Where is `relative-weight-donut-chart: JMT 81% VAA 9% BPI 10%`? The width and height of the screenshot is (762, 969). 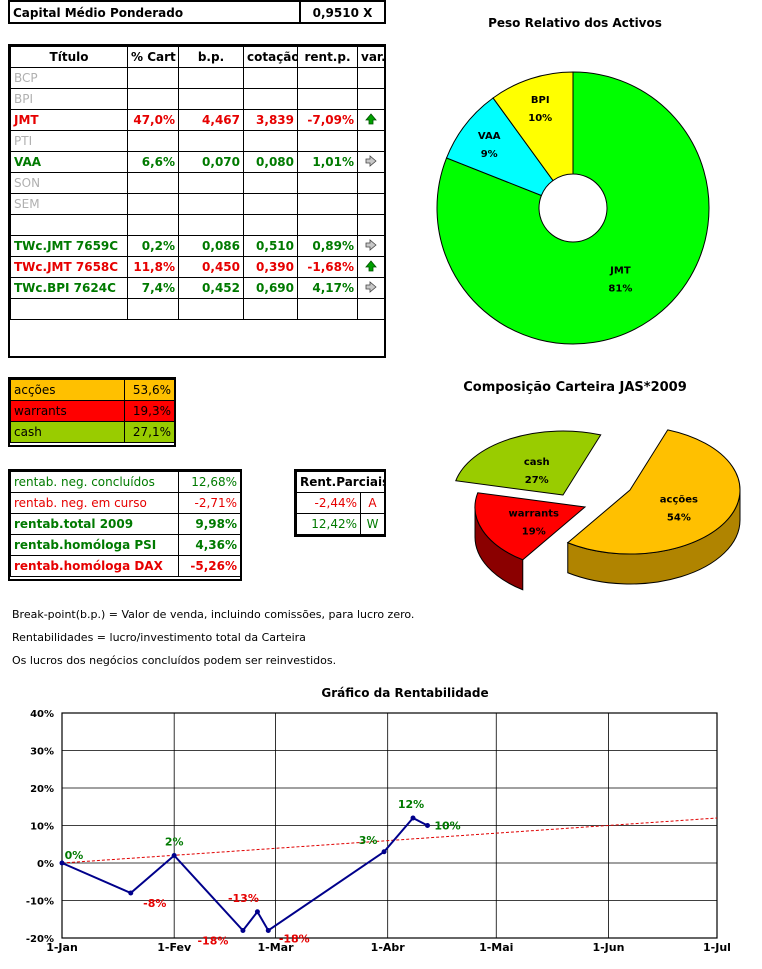
relative-weight-donut-chart: JMT 81% VAA 9% BPI 10% is located at coordinates (573, 208).